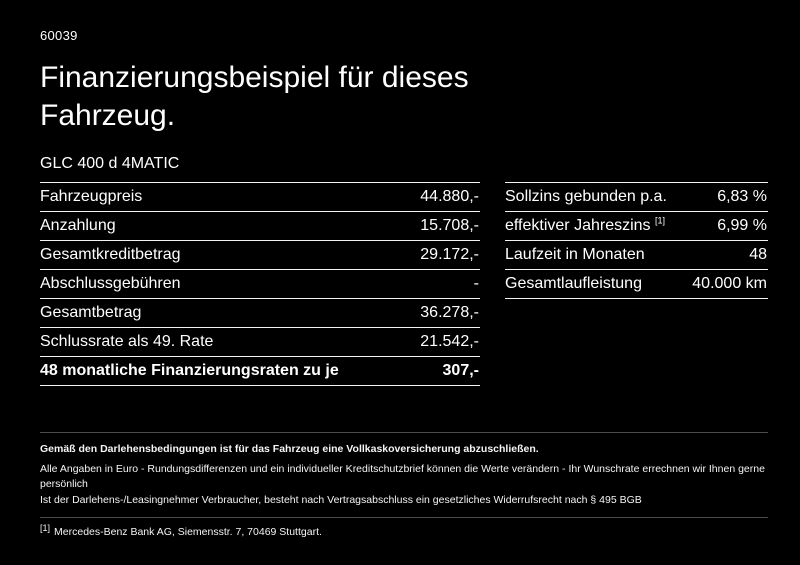 This screenshot has width=800, height=565. Describe the element at coordinates (260, 196) in the screenshot. I see `table-row-fahrzeugpreis: Fahrzeugpreis 44.880,-` at that location.